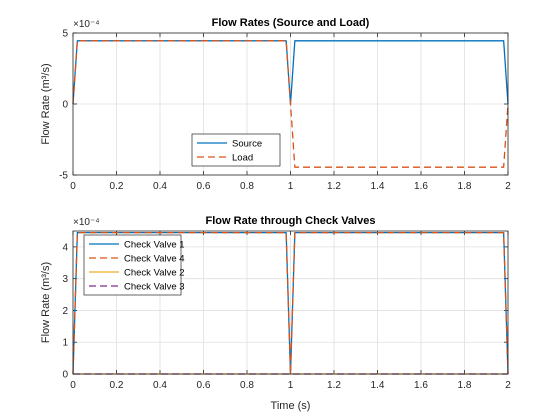  I want to click on legend-label: Check Valve 2, so click(154, 272).